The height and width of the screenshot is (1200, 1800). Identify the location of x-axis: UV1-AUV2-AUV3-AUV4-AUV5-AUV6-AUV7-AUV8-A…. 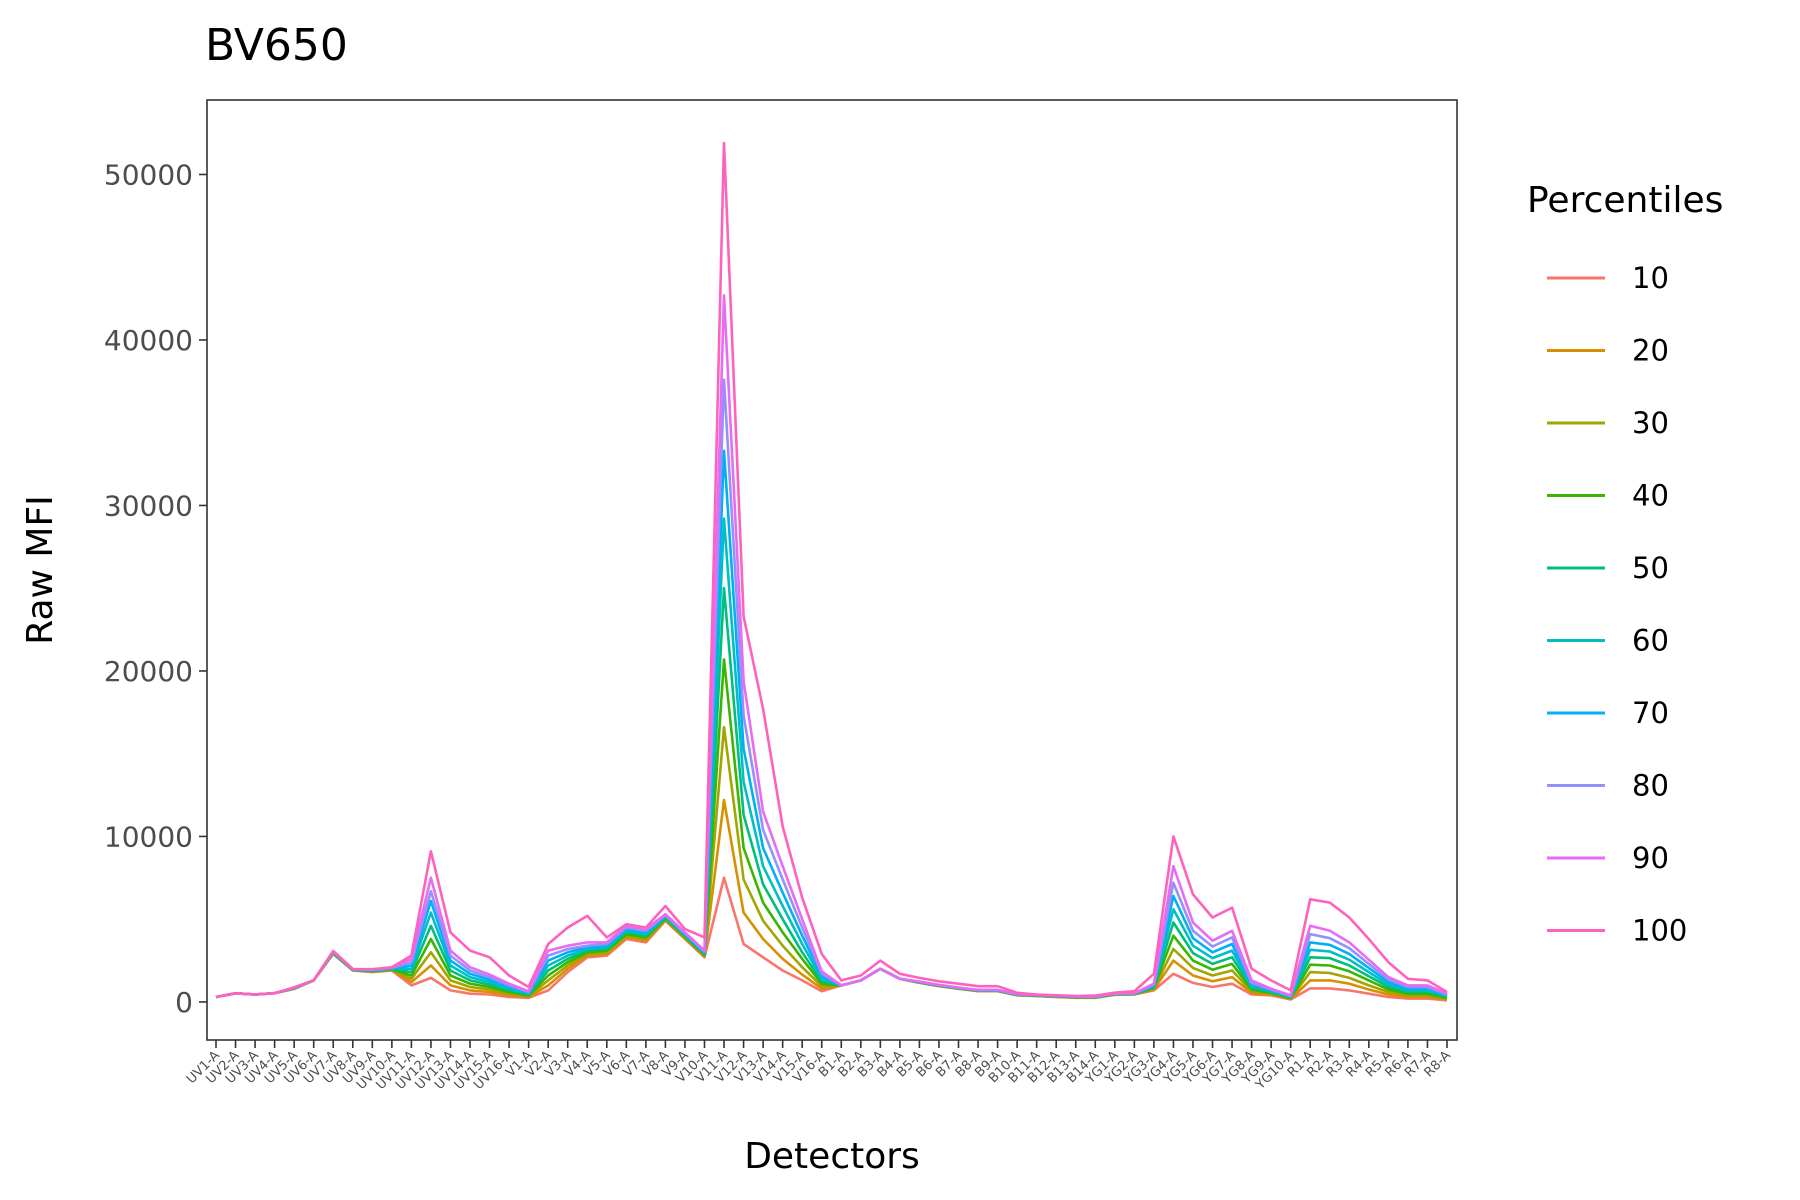
(819, 1066).